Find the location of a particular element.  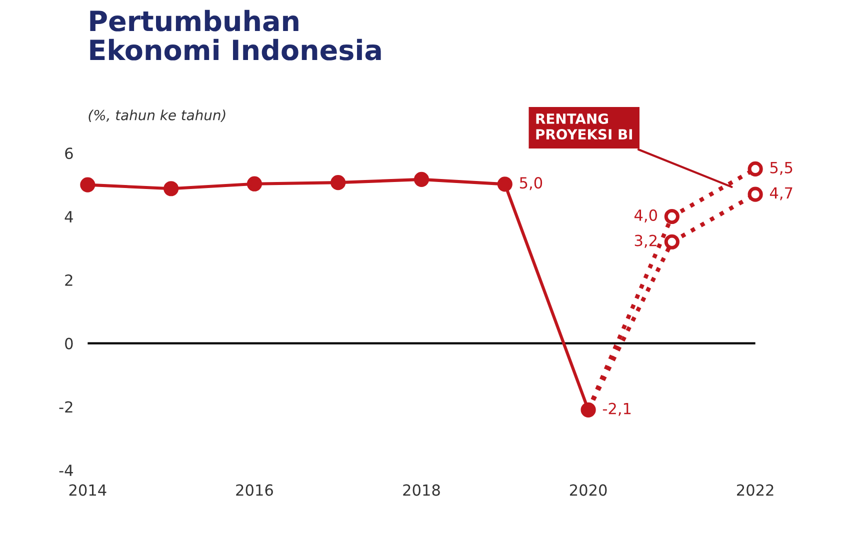

chart-subtitle: (%, tahun ke tahun) is located at coordinates (157, 116).